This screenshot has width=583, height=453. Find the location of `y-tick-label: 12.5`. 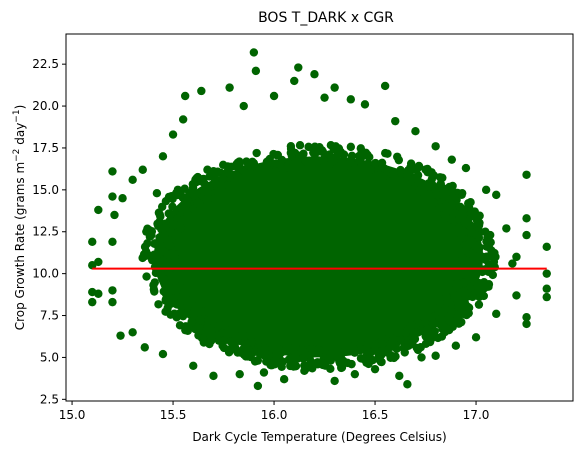

y-tick-label: 12.5 is located at coordinates (45, 232).